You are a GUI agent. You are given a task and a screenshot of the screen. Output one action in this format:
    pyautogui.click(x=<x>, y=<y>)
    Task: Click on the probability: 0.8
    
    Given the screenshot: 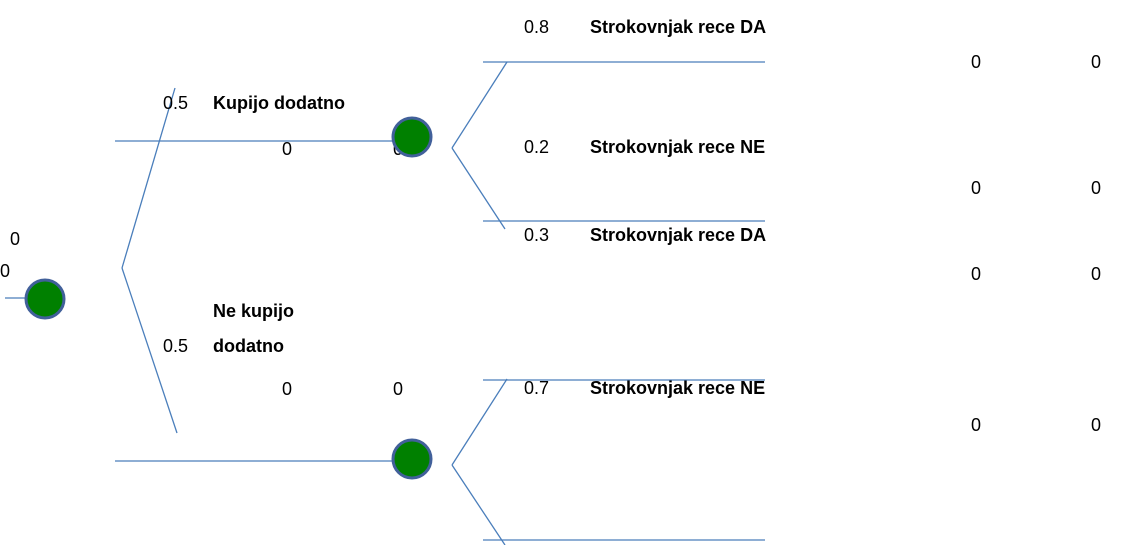 What is the action you would take?
    pyautogui.click(x=536, y=27)
    